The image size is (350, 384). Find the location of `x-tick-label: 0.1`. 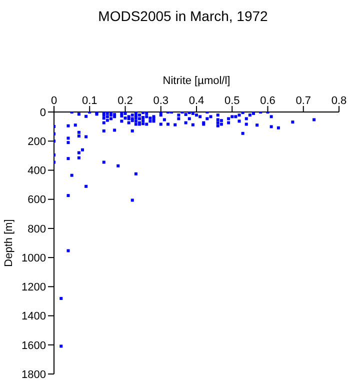

x-tick-label: 0.1 is located at coordinates (90, 101).